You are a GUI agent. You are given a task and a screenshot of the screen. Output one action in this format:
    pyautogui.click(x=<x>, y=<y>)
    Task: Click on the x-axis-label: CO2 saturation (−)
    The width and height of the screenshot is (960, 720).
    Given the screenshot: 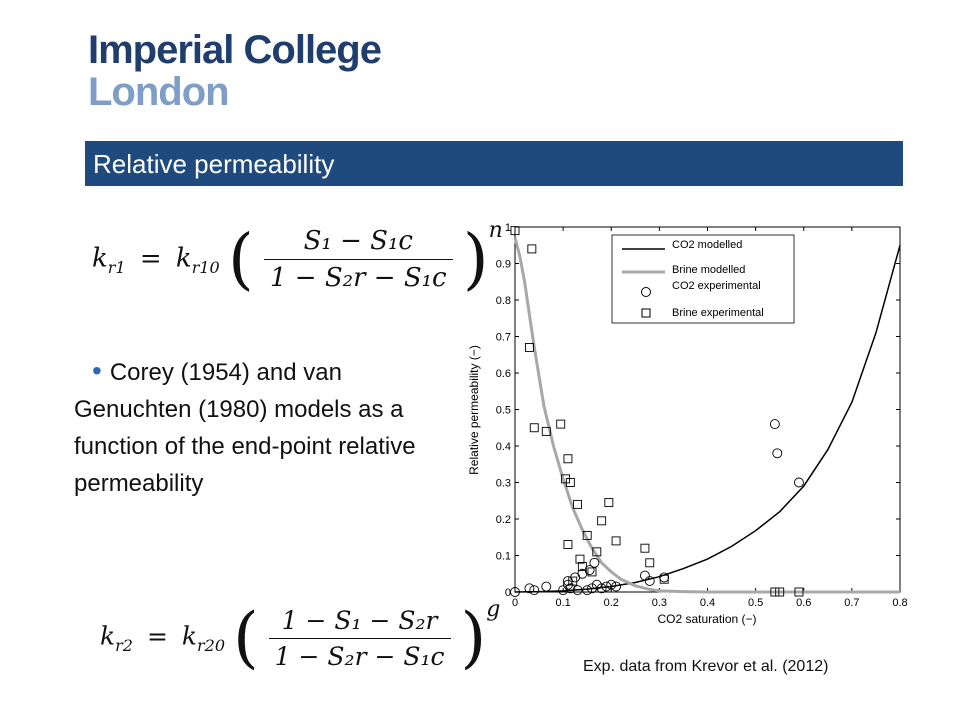 What is the action you would take?
    pyautogui.click(x=706, y=619)
    